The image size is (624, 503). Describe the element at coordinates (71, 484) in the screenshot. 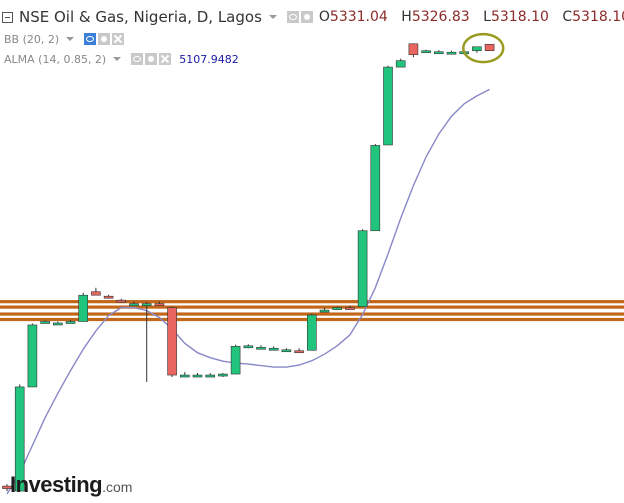

I see `investing-logo: Investing .com` at that location.